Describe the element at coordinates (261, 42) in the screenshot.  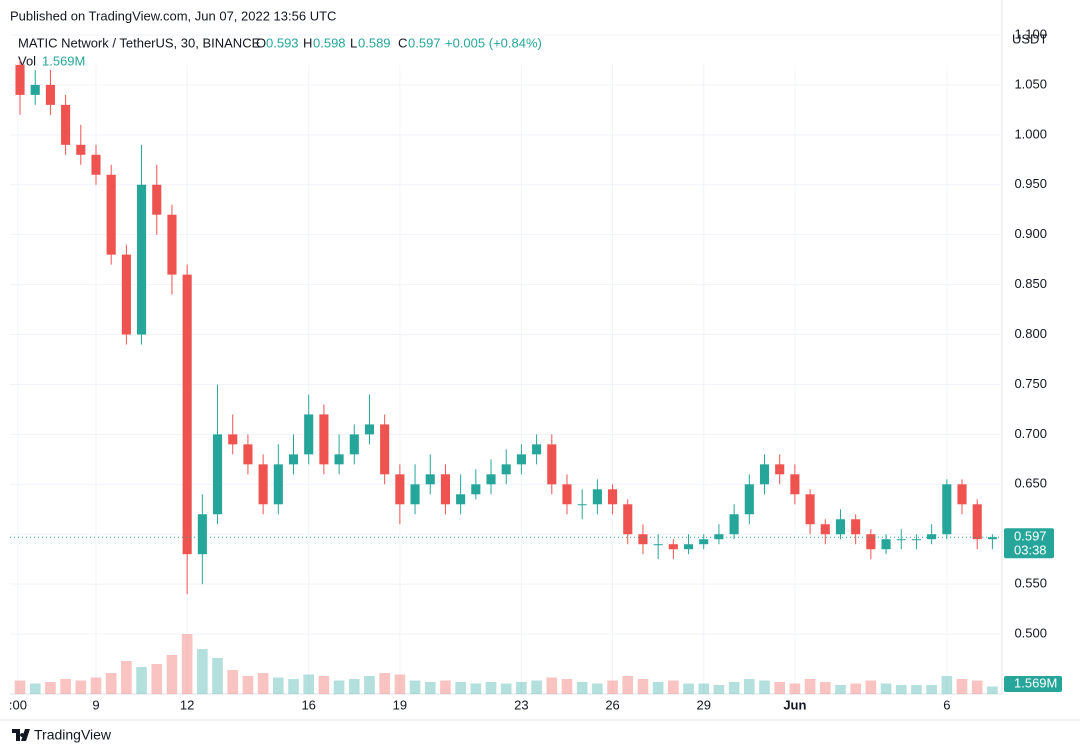
I see `legend-o-label: O` at that location.